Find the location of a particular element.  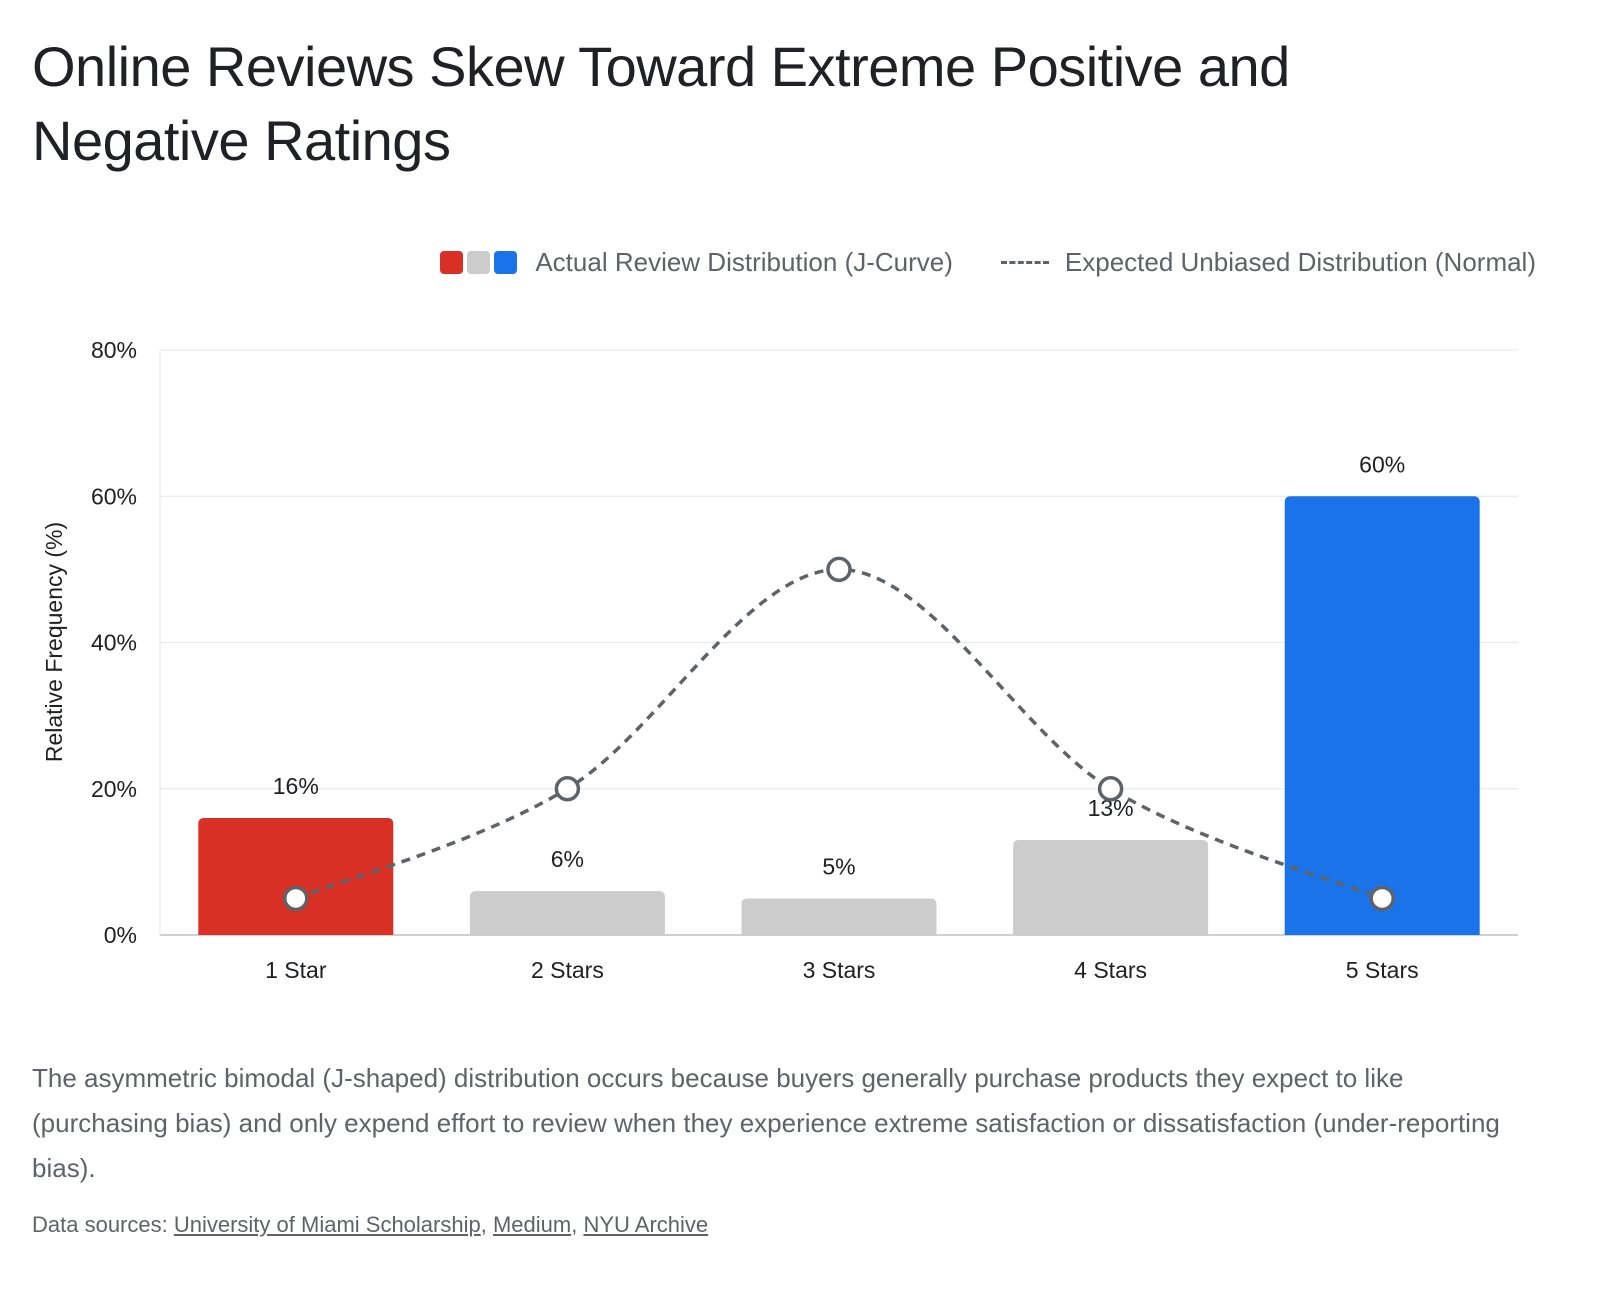

y-tick-label: 40% is located at coordinates (114, 643).